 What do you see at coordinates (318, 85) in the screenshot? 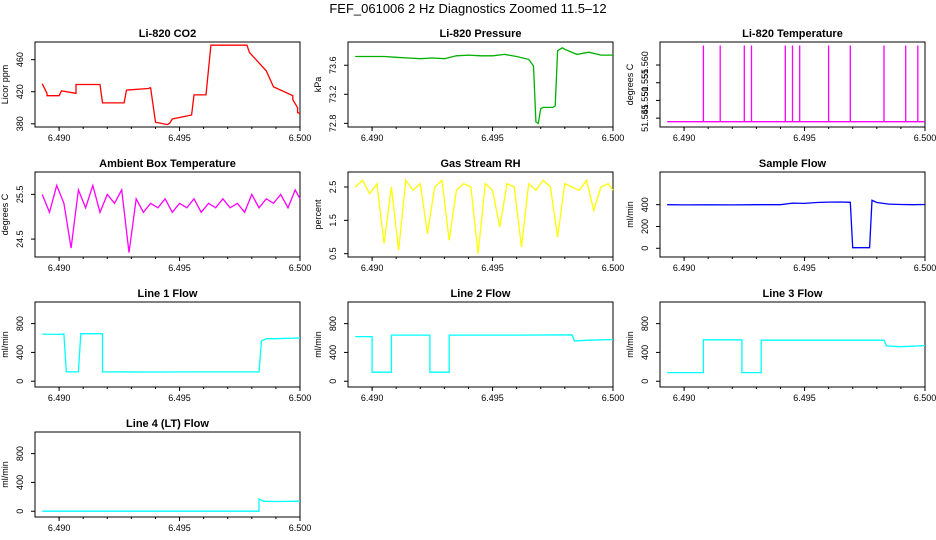
I see `y-axis-label: kPa` at bounding box center [318, 85].